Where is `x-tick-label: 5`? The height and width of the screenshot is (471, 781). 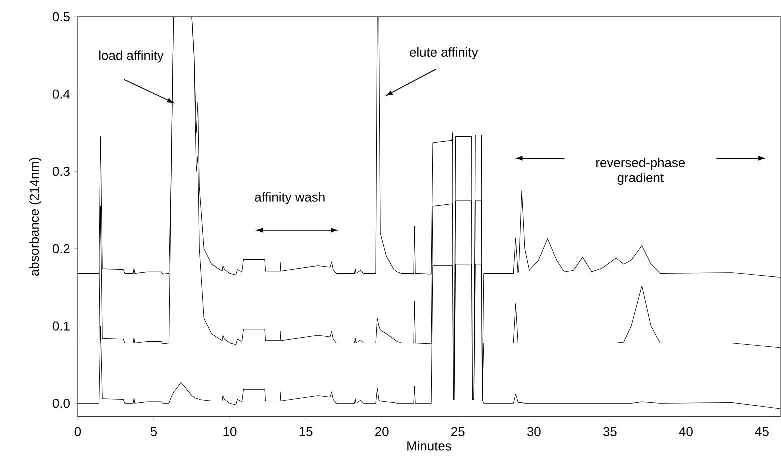
x-tick-label: 5 is located at coordinates (154, 431).